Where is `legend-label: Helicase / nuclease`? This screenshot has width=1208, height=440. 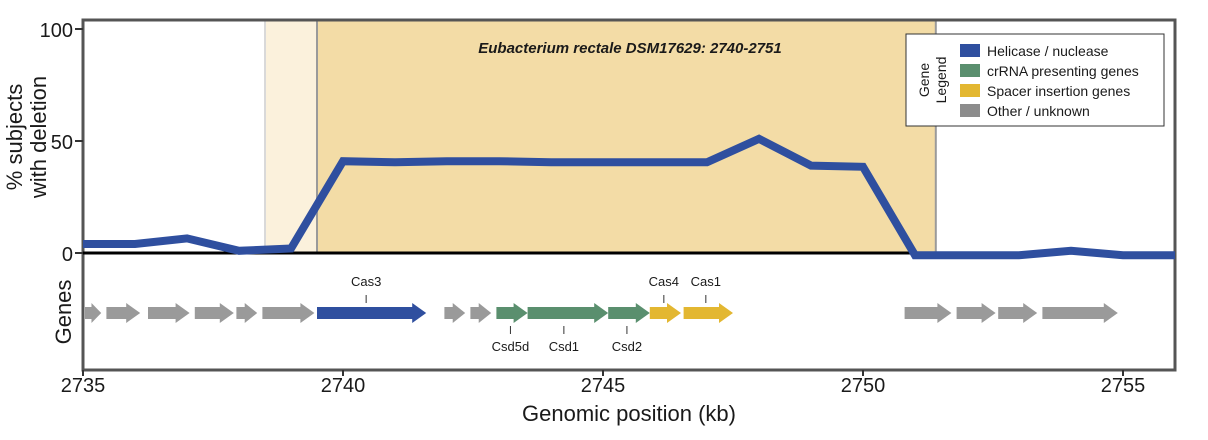 legend-label: Helicase / nuclease is located at coordinates (1048, 51).